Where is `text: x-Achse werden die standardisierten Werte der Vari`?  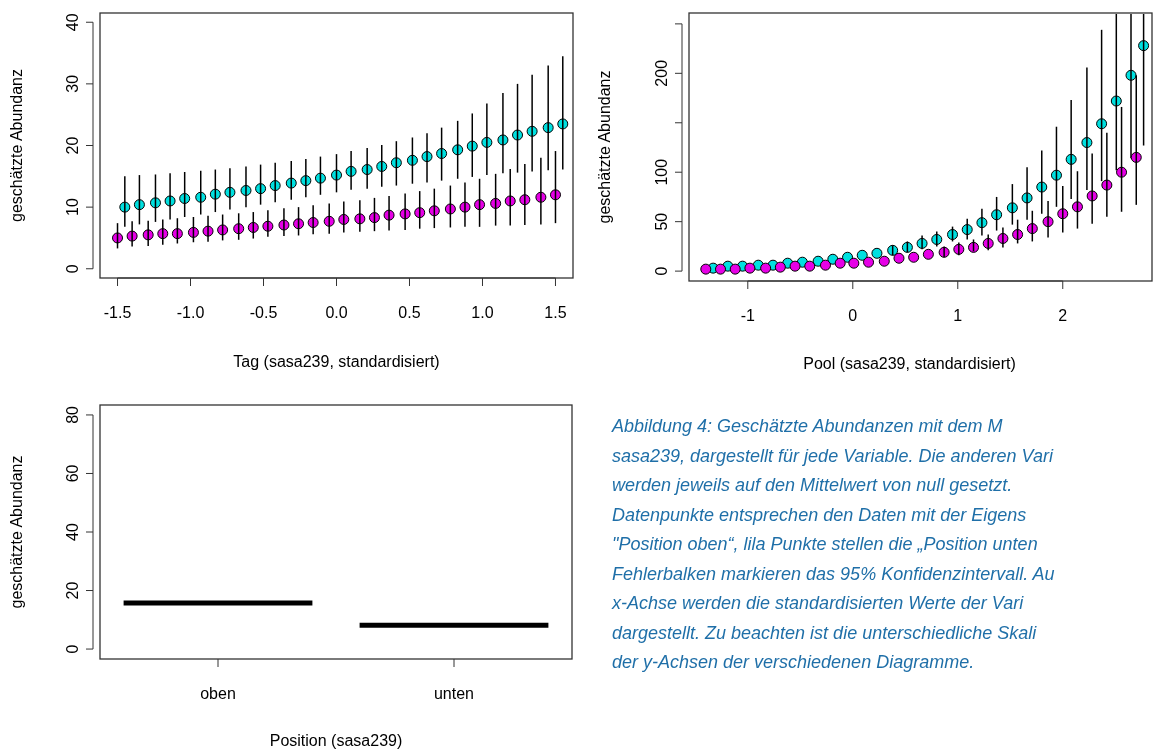
text: x-Achse werden die standardisierten Werte der Vari is located at coordinates (818, 603).